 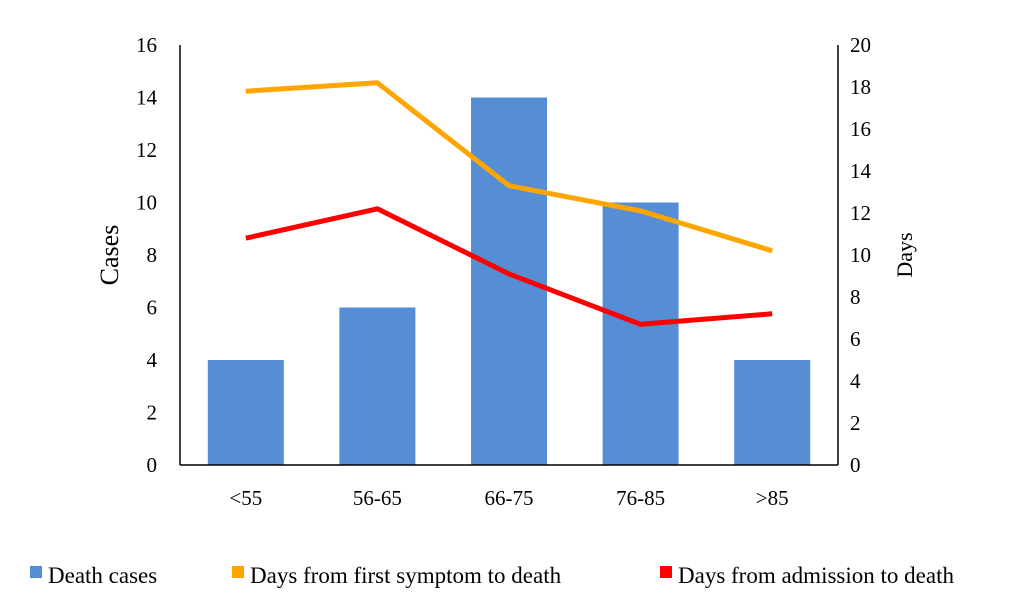 I want to click on x-tick-label: >85, so click(x=772, y=498).